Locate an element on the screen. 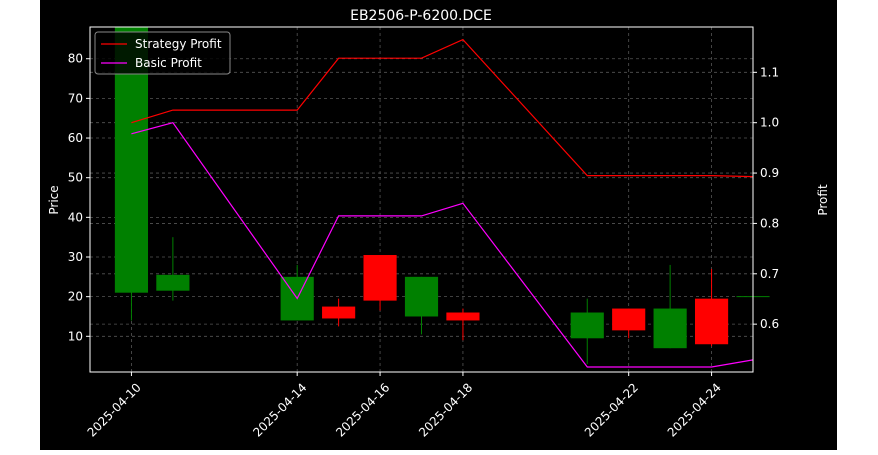  y-tick-label-right: 1.0 is located at coordinates (769, 123).